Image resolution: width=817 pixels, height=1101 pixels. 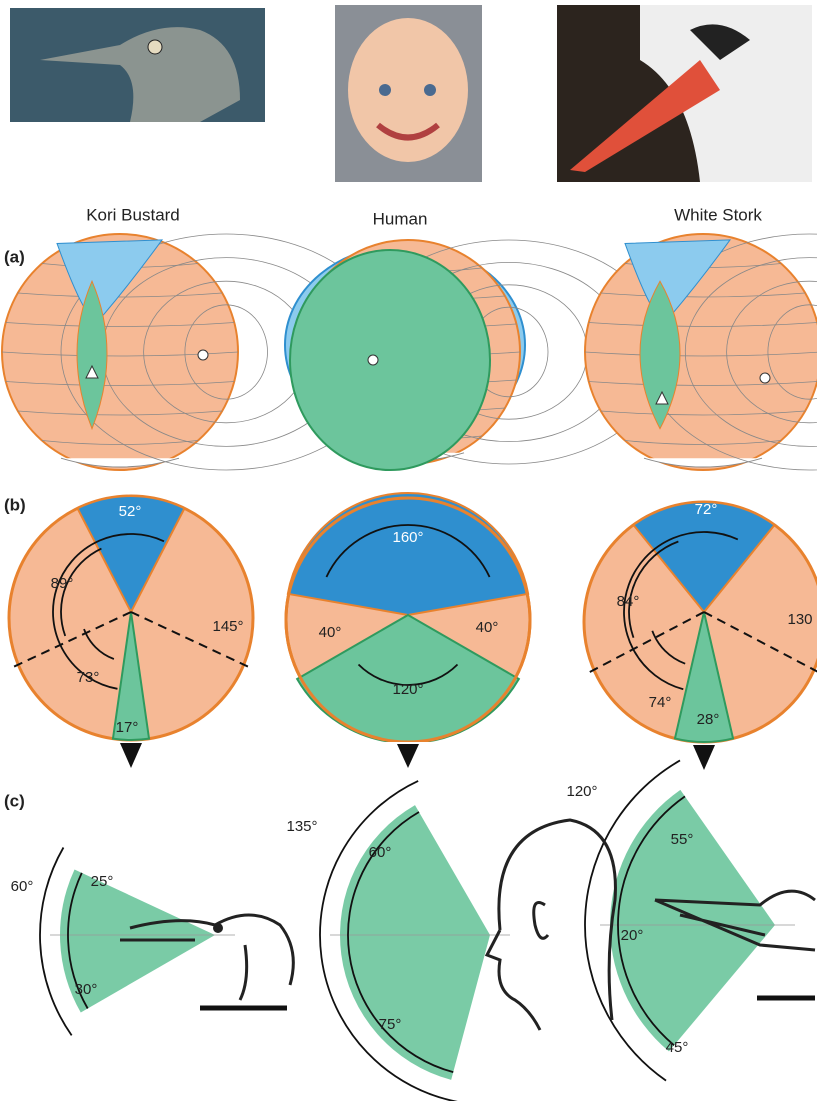 I want to click on eye, so click(x=218, y=928).